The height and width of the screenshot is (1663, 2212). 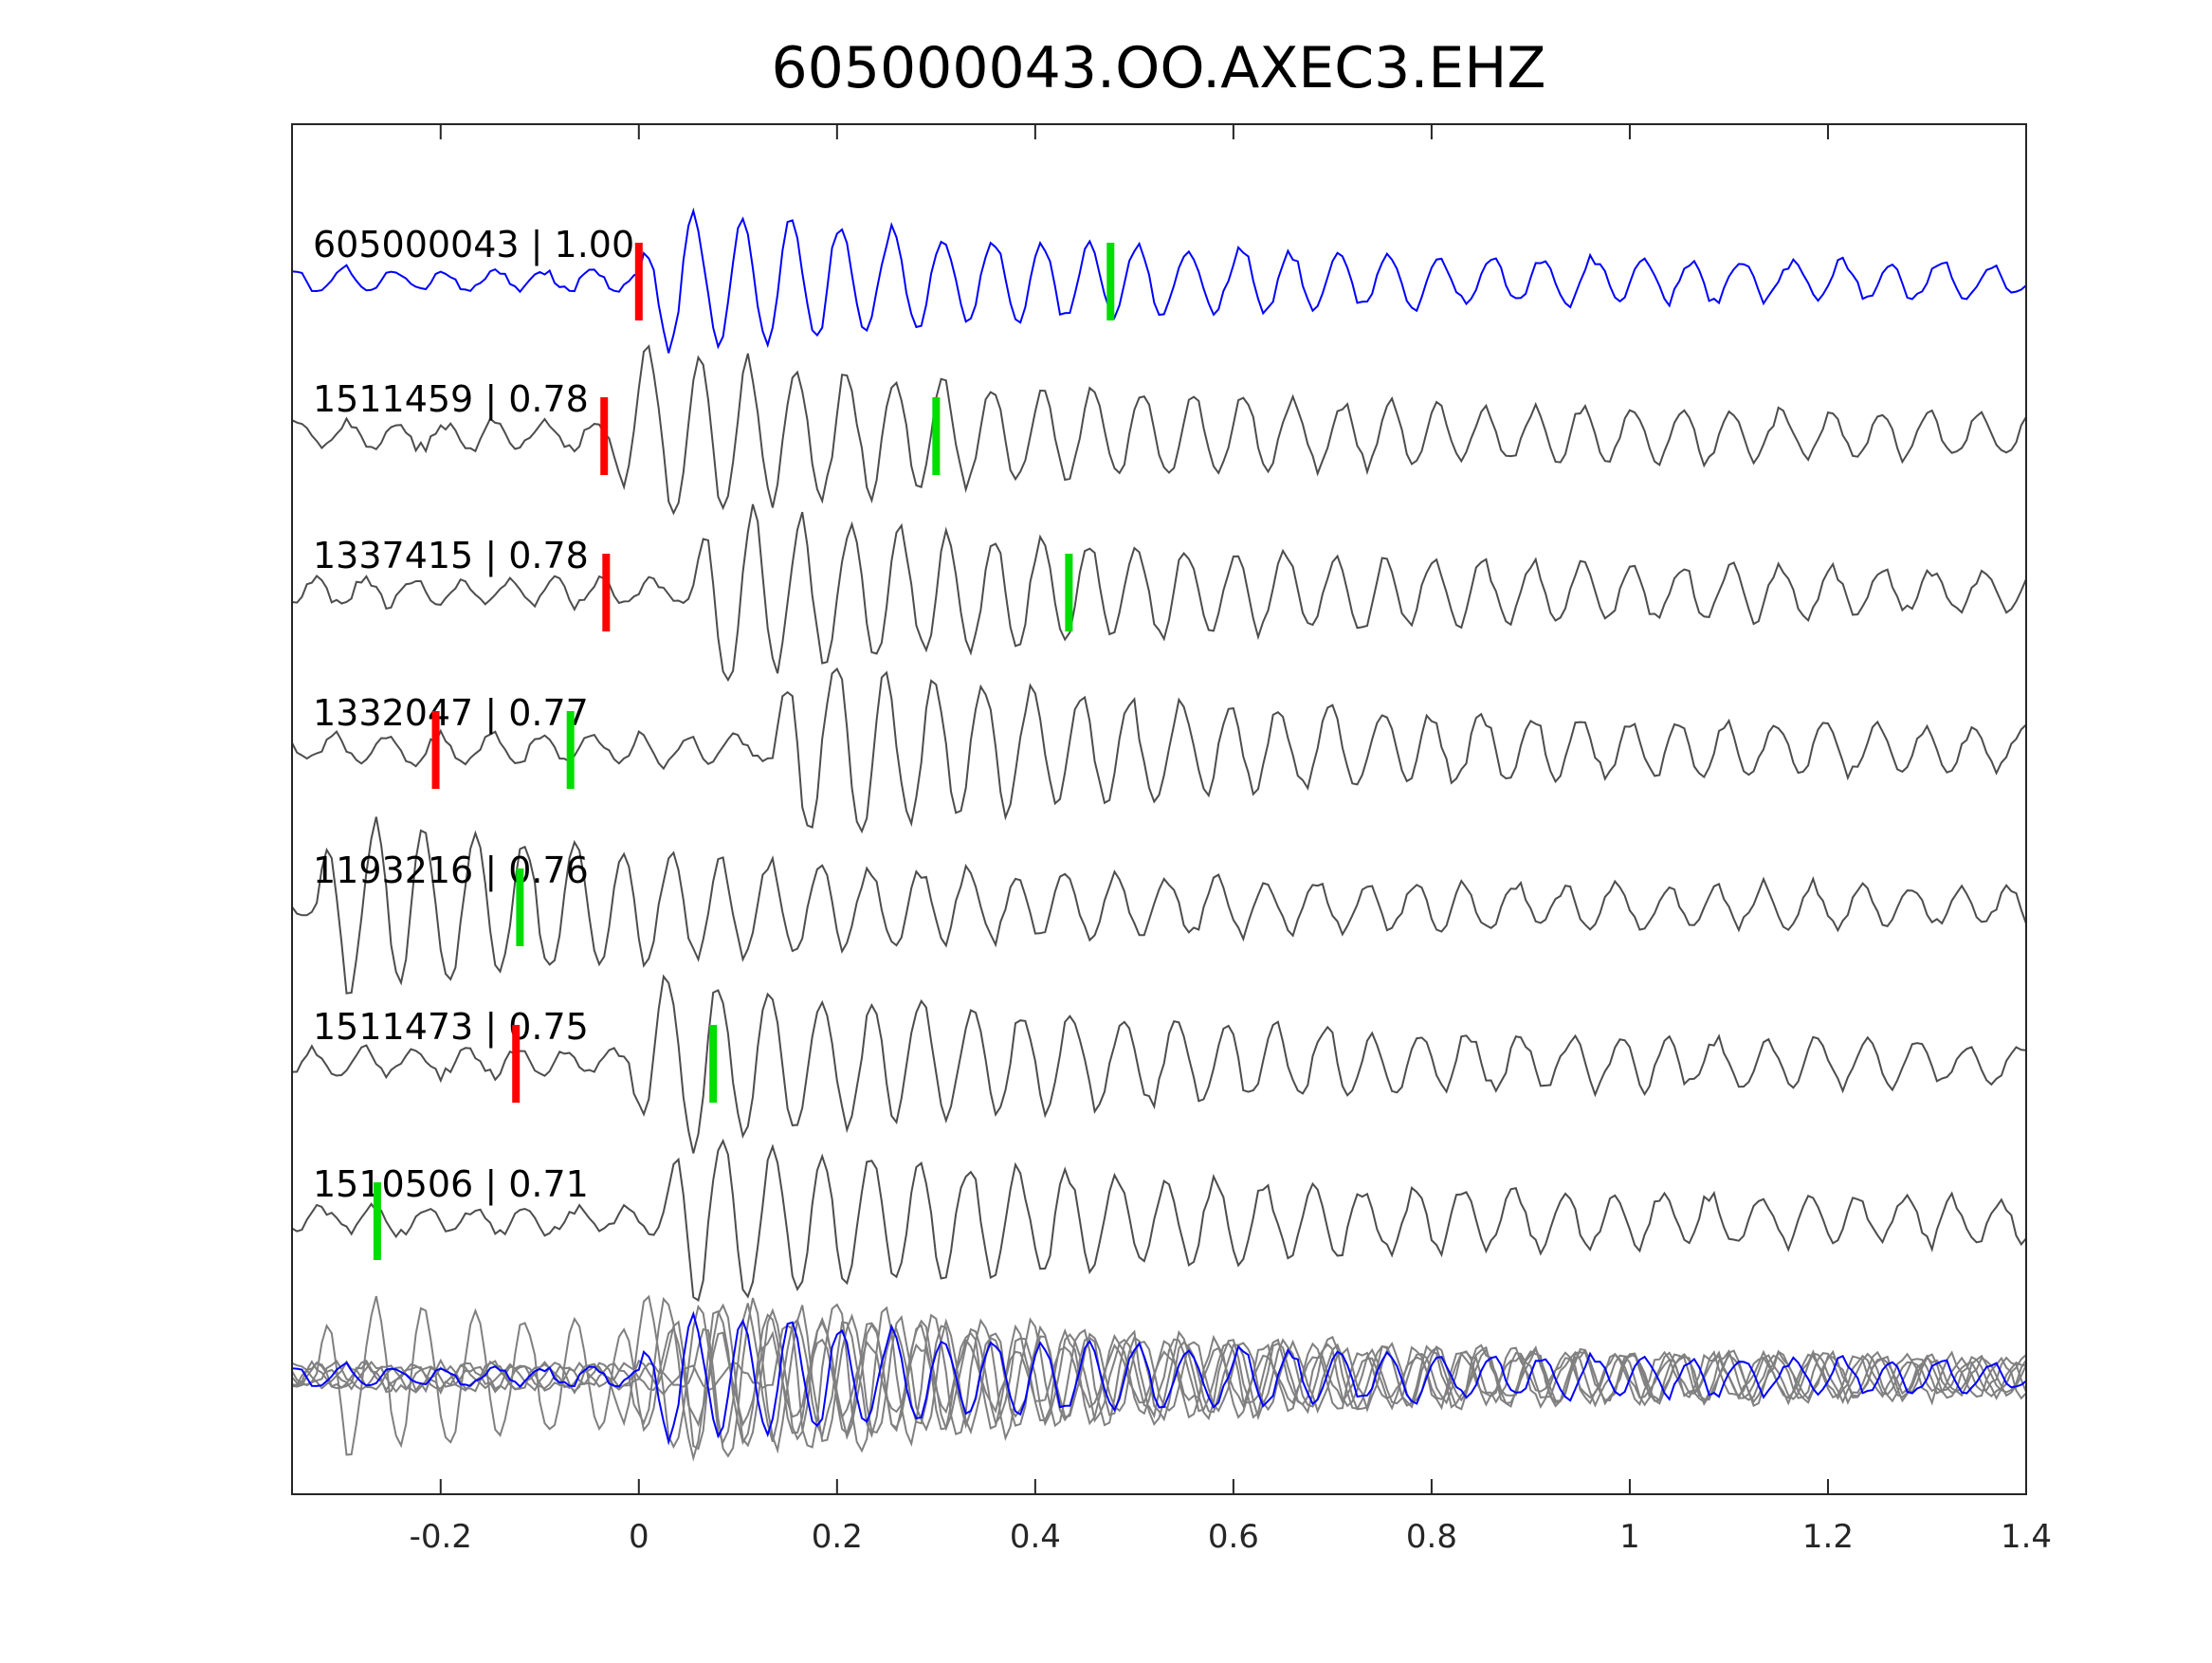 I want to click on trace-label: 1511459 | 0.78, so click(x=451, y=399).